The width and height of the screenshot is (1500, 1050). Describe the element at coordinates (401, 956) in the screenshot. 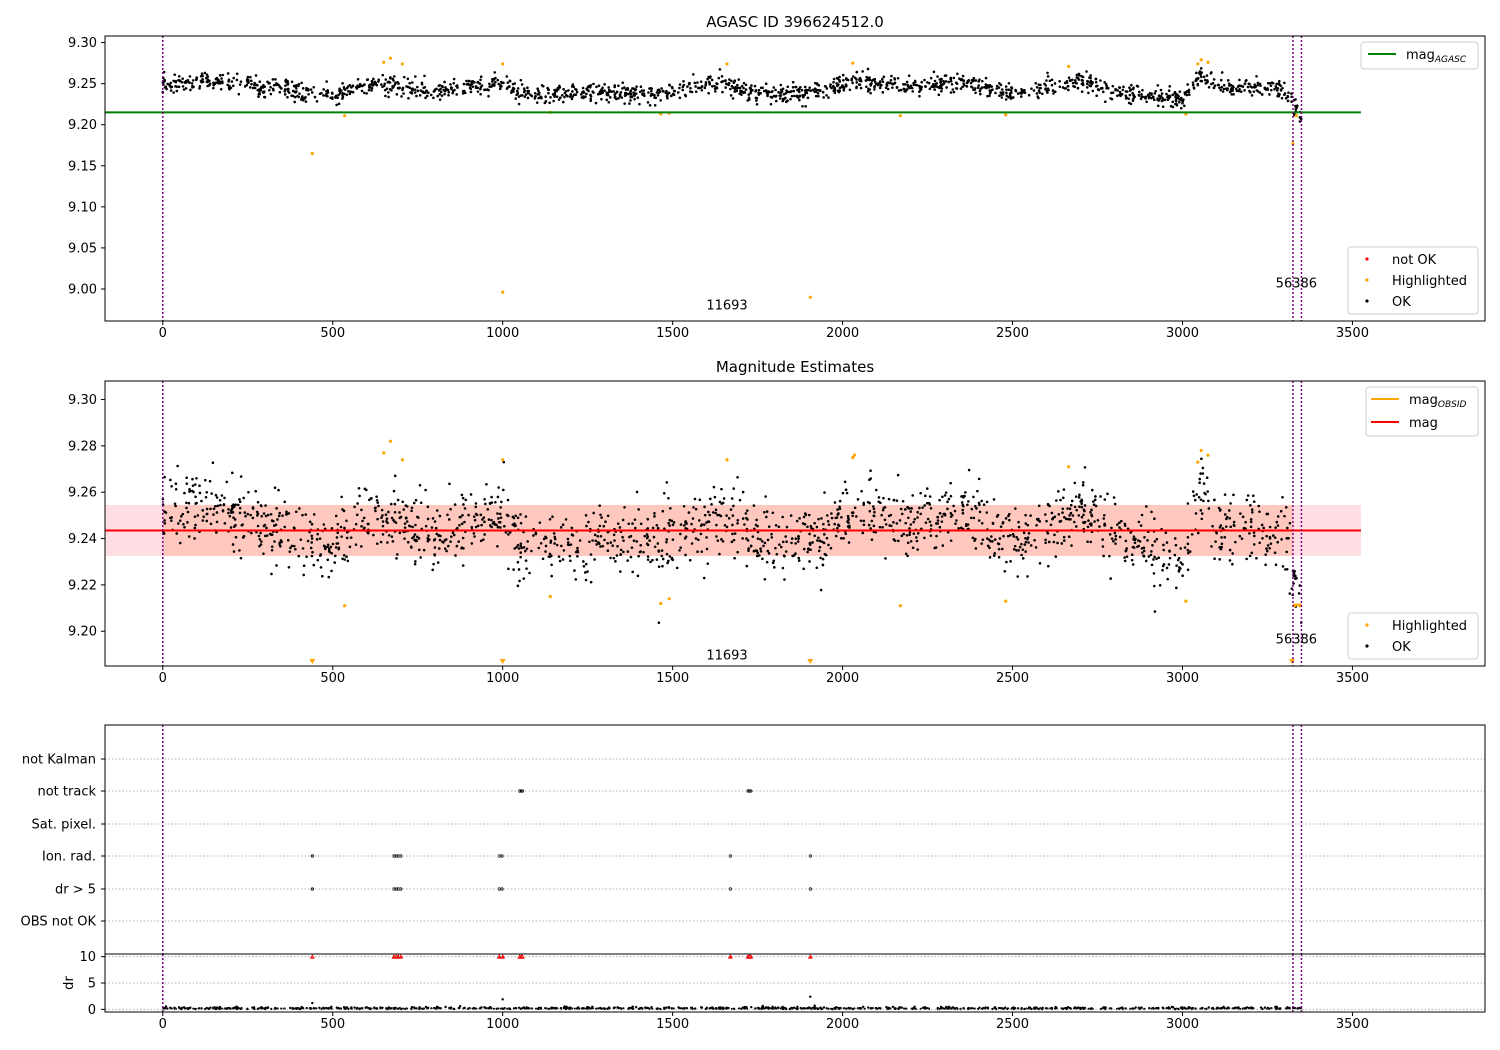

I see `dr-clipped-marker` at that location.